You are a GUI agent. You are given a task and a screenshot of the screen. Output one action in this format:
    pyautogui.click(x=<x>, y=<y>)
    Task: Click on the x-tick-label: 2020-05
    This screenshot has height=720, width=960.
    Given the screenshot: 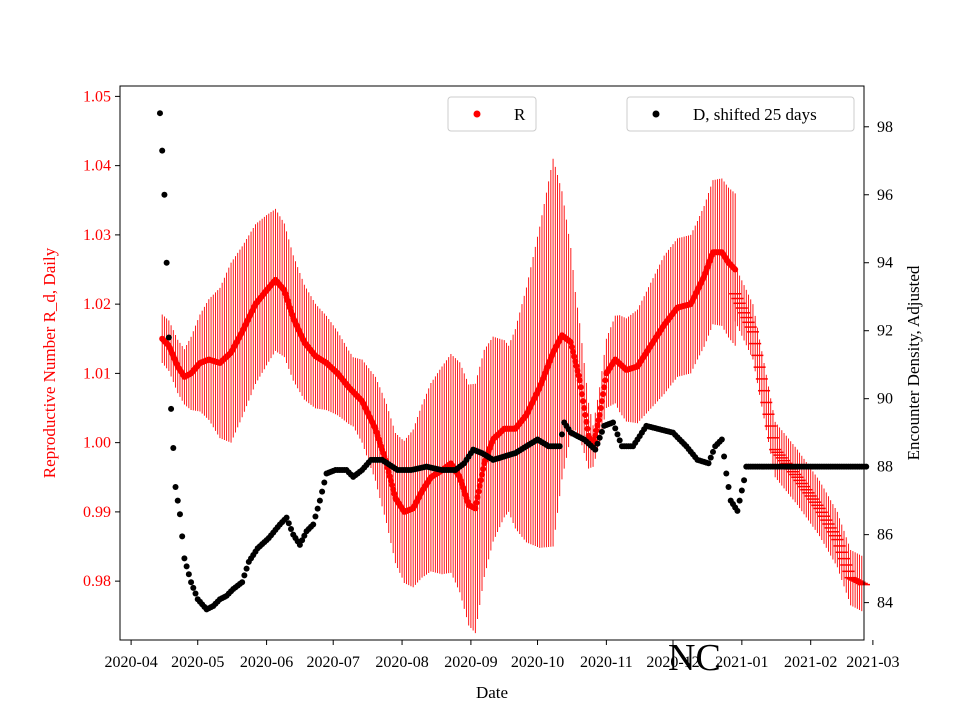 What is the action you would take?
    pyautogui.click(x=197, y=662)
    